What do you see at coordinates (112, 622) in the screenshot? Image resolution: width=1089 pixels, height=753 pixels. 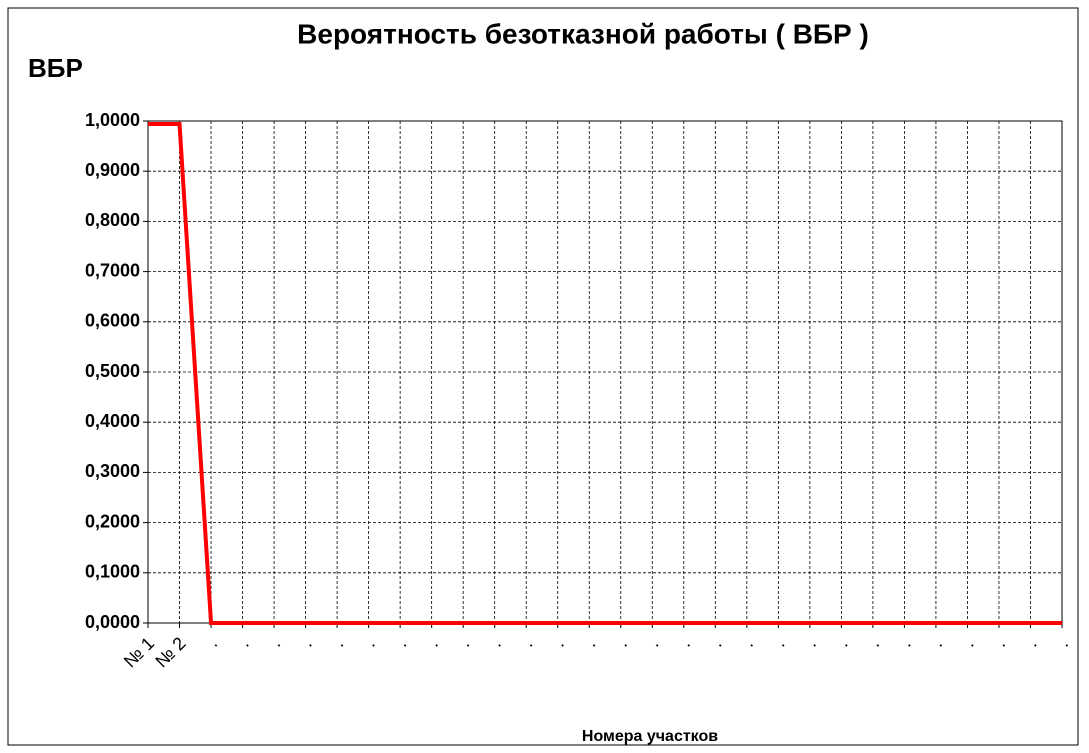 I see `y-tick-label: 0,0000` at bounding box center [112, 622].